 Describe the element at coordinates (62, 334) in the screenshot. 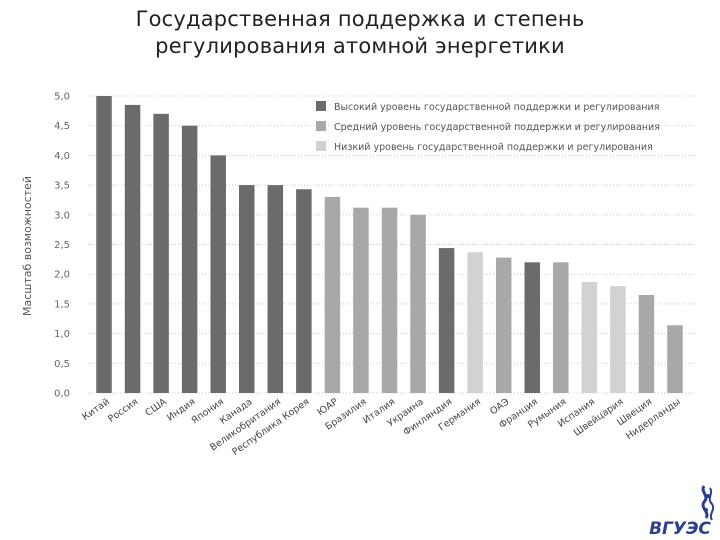

I see `y-tick-label: 1,0` at that location.